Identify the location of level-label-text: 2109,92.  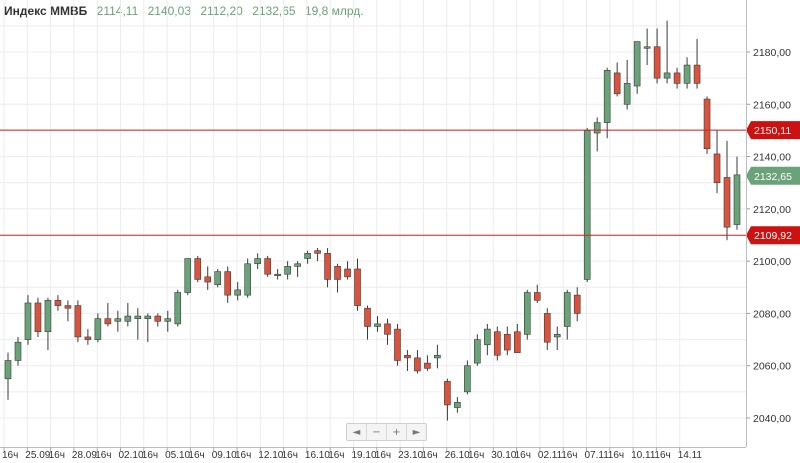
(773, 236).